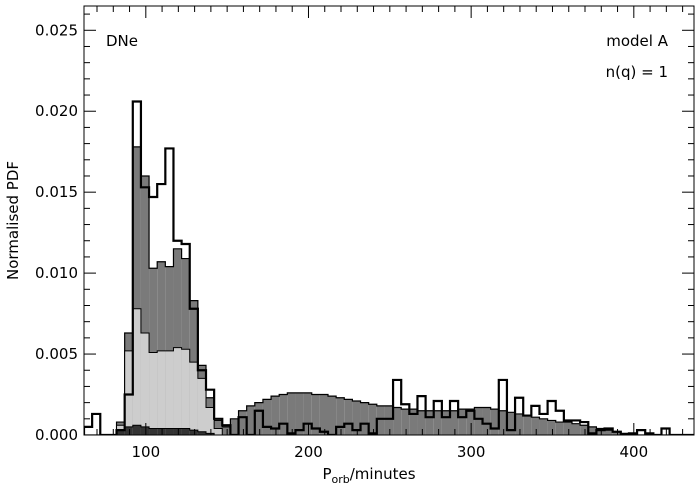  I want to click on y-tick-label: 0.005, so click(56, 354).